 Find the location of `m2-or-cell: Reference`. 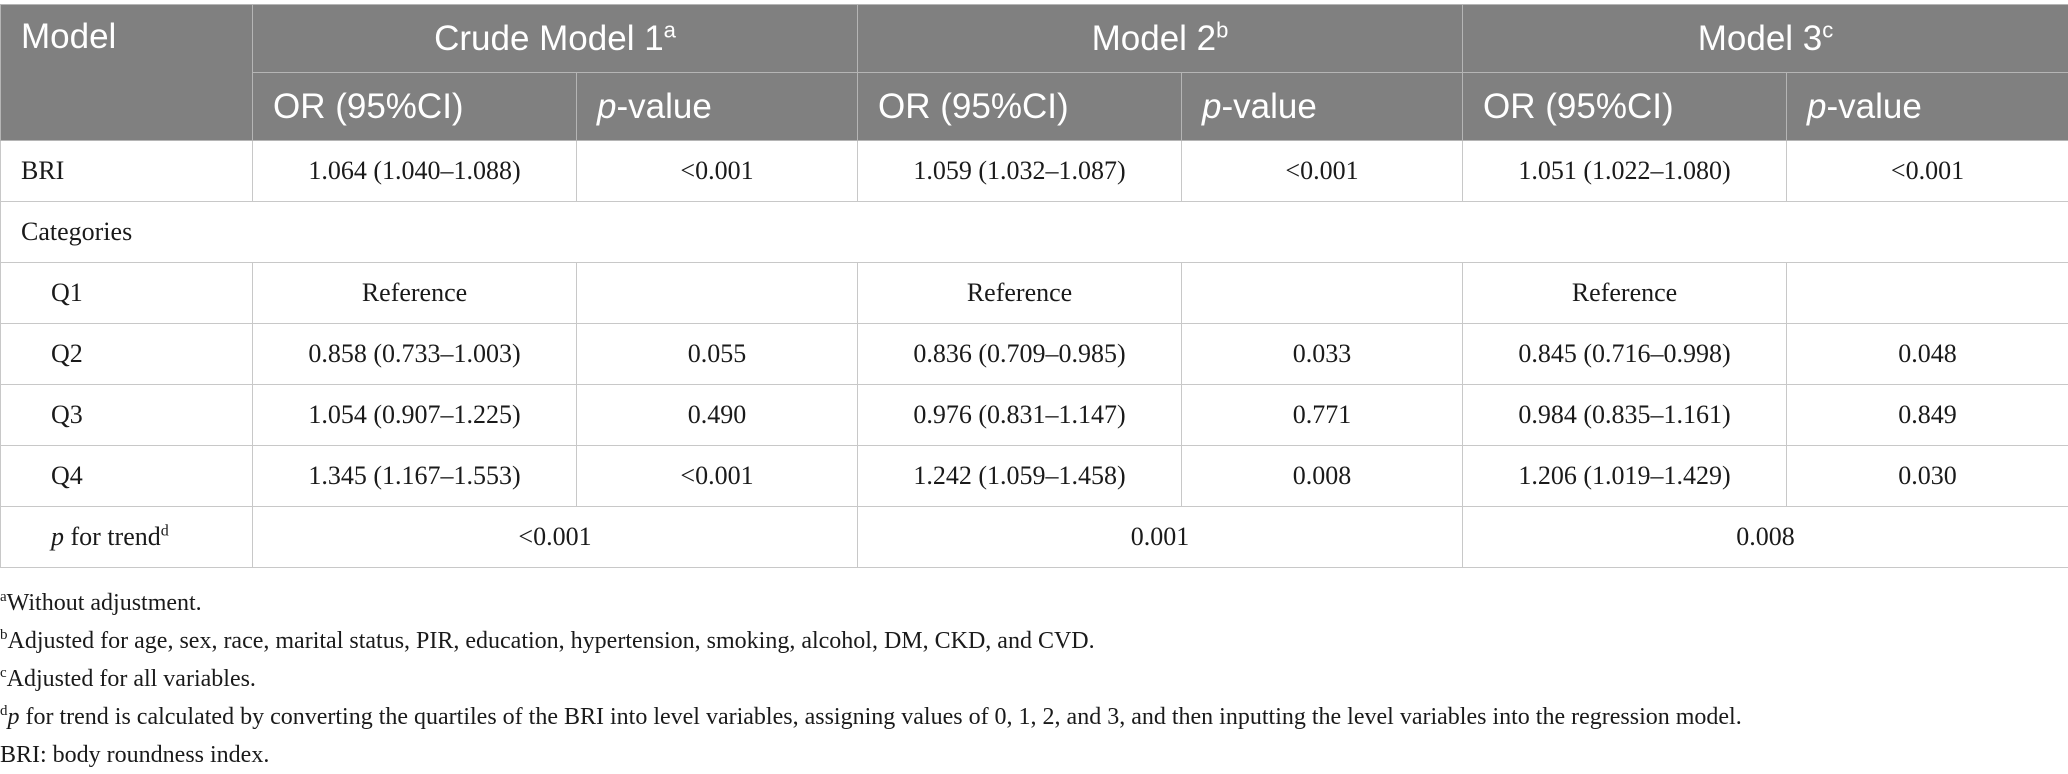

m2-or-cell: Reference is located at coordinates (1020, 293).